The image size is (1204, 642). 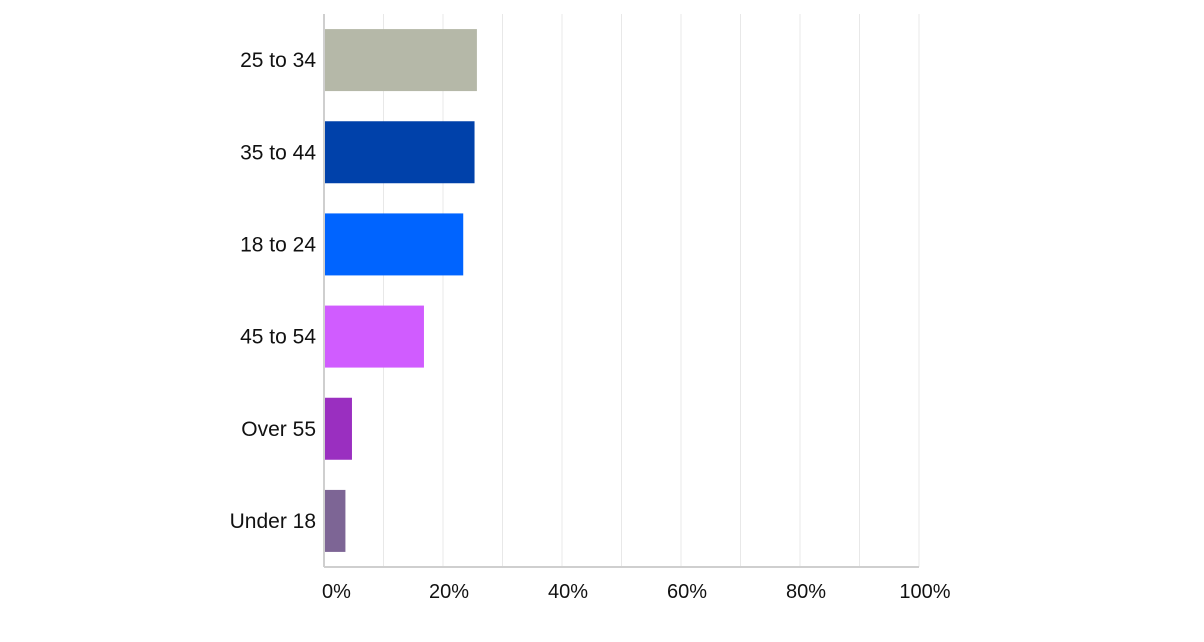 What do you see at coordinates (636, 592) in the screenshot?
I see `x-tick-labels: 0% 20% 40% 60% 80% 100%` at bounding box center [636, 592].